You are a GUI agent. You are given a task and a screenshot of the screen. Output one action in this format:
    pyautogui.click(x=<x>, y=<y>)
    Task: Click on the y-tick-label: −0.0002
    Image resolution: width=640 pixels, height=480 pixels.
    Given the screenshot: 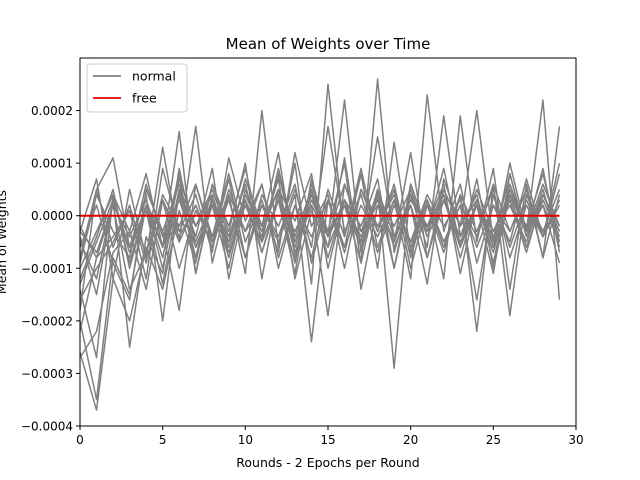 What is the action you would take?
    pyautogui.click(x=47, y=321)
    